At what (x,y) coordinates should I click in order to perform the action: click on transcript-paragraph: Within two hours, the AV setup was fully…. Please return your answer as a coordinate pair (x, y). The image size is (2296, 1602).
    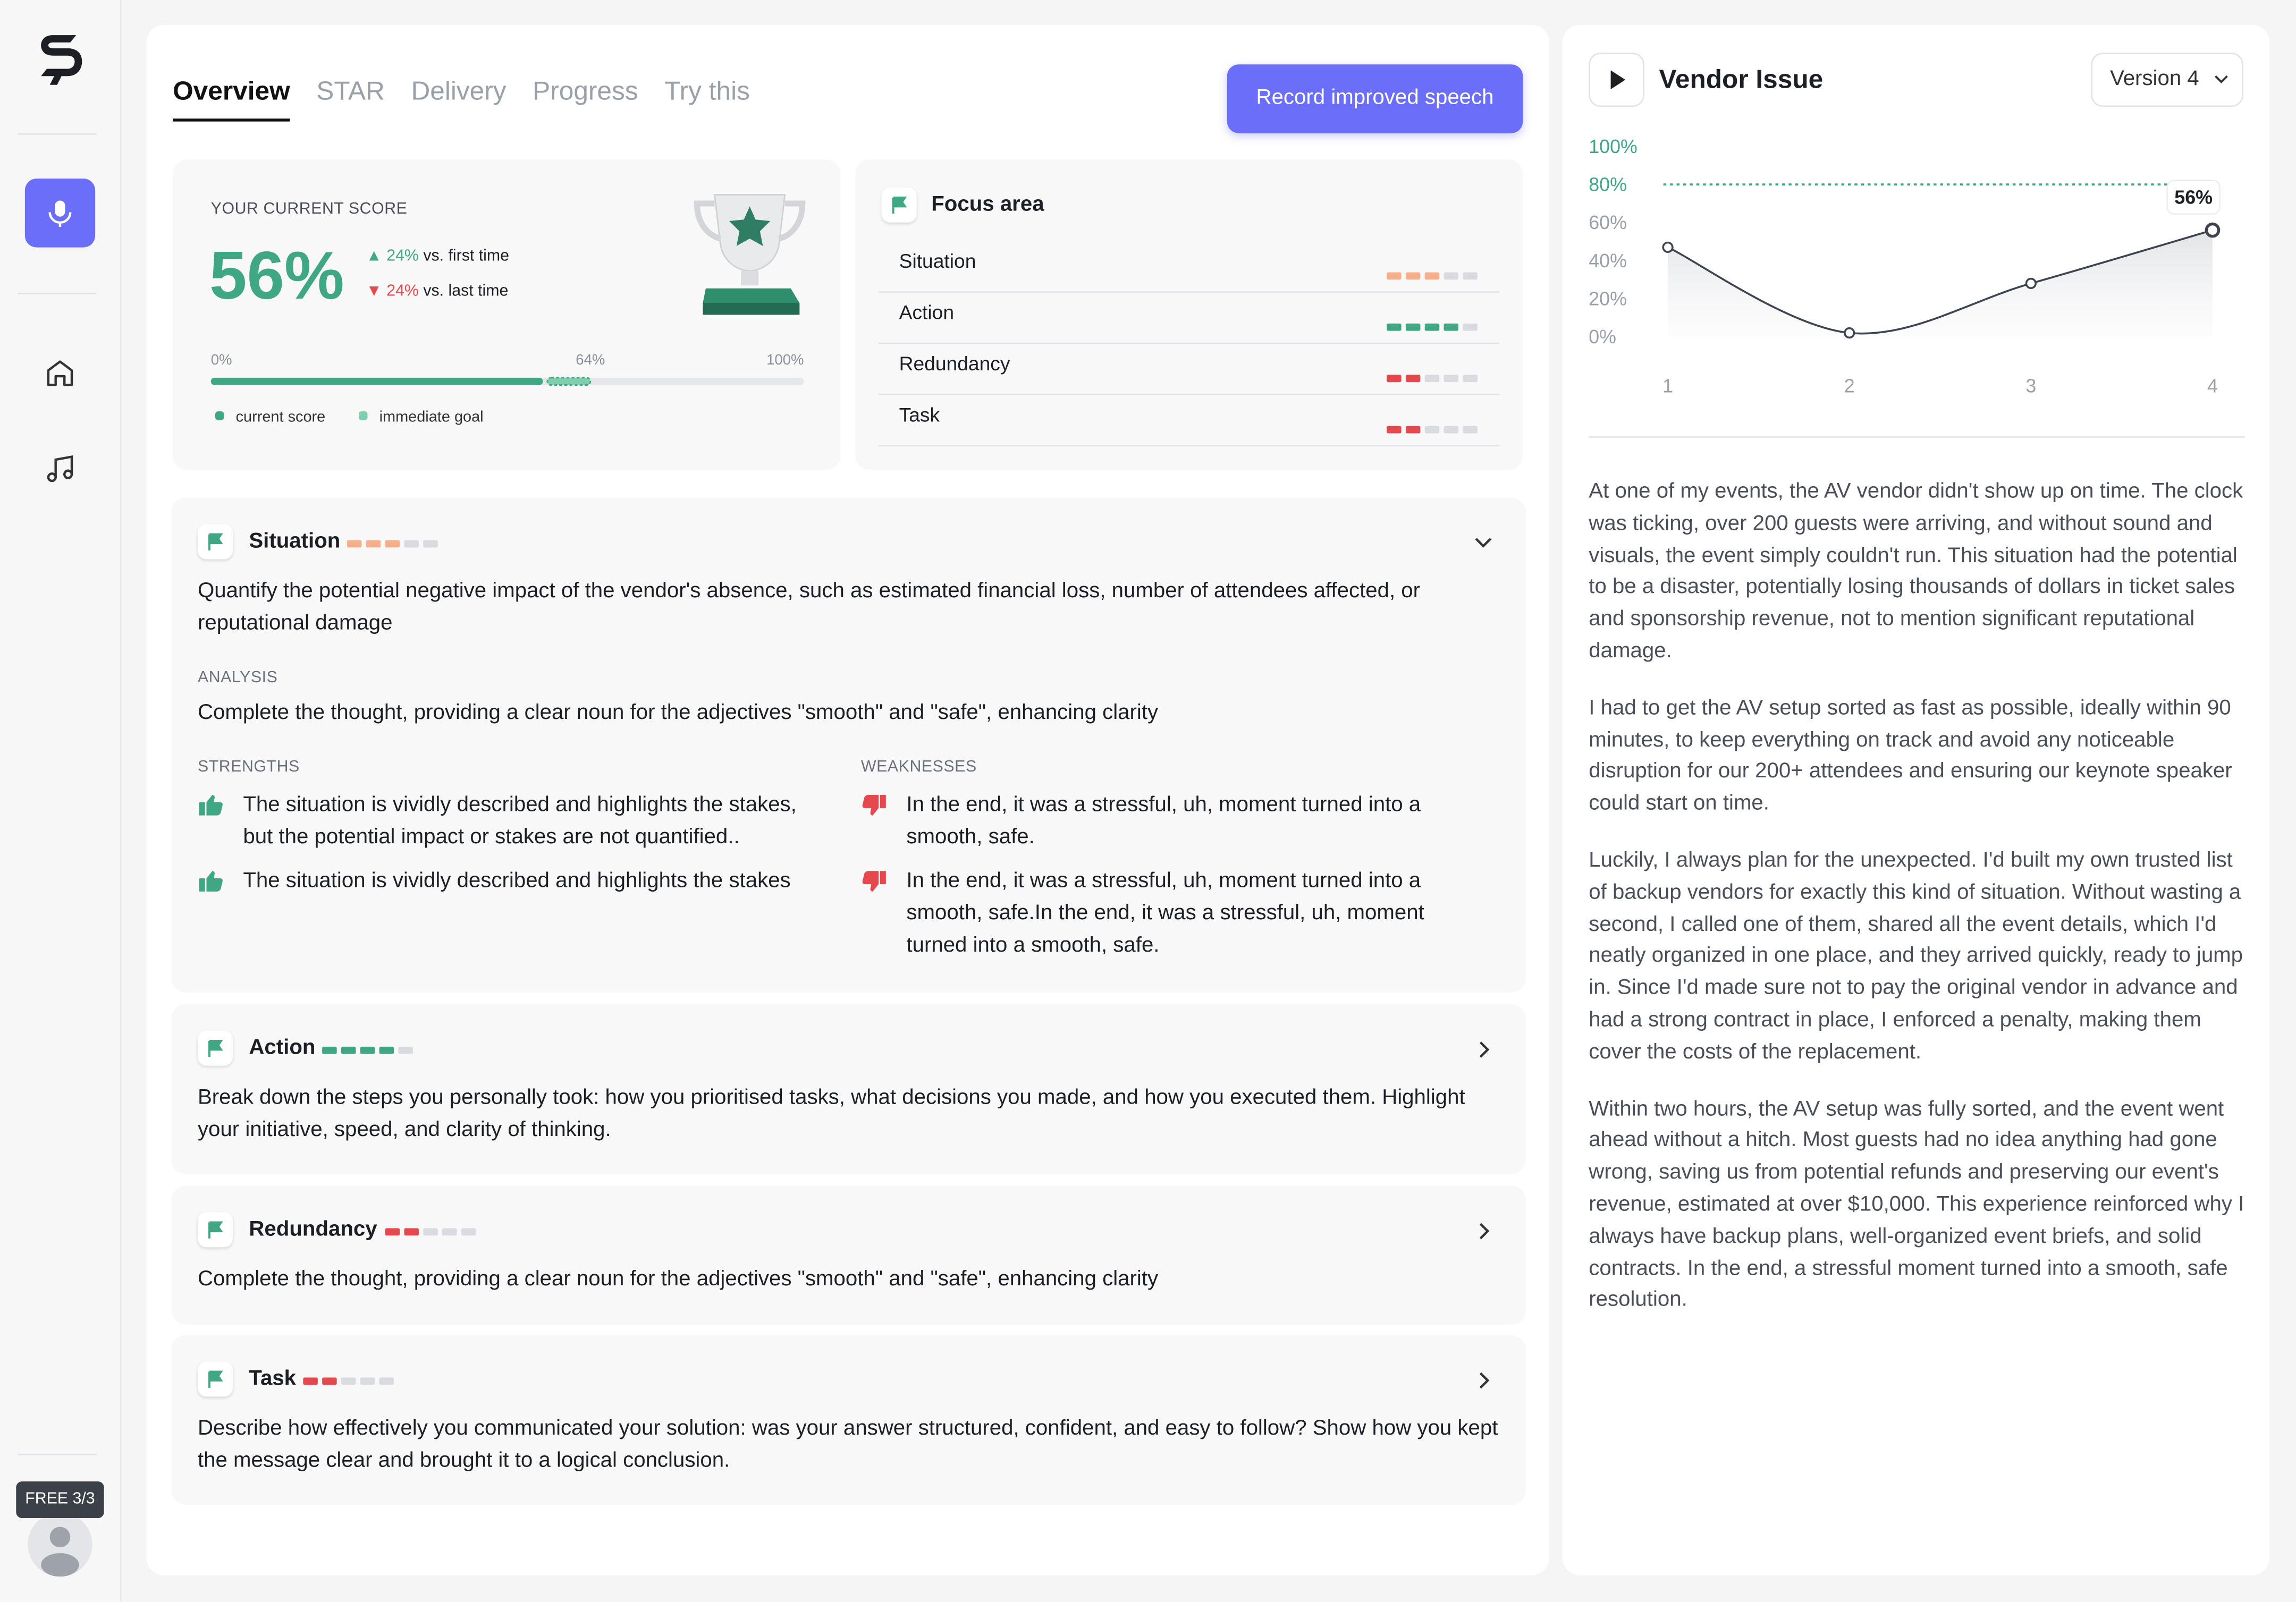
    Looking at the image, I should click on (1916, 1205).